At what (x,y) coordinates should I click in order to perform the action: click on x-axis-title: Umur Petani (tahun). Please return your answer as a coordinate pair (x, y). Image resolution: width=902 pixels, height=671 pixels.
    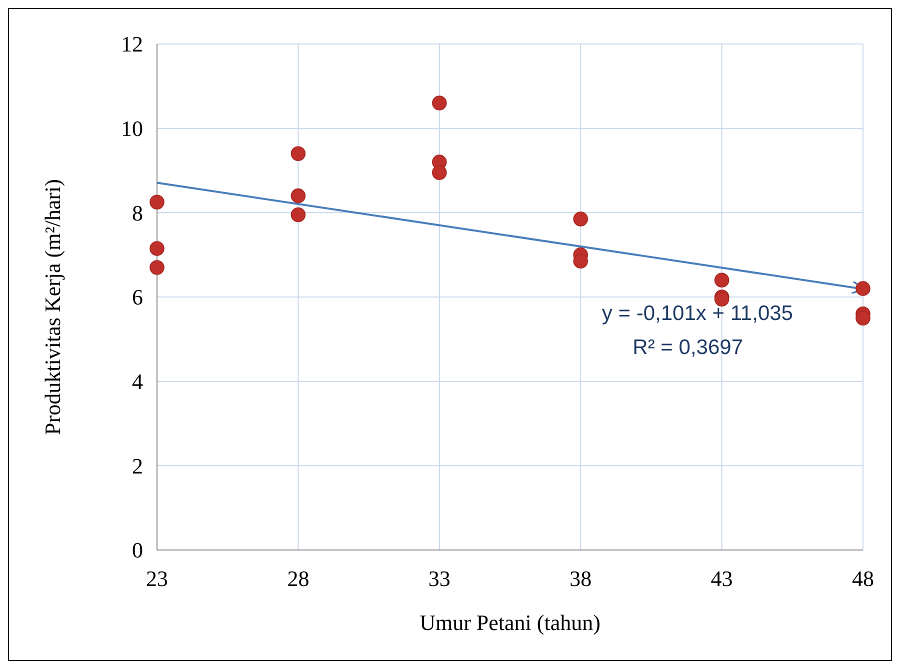
    Looking at the image, I should click on (510, 622).